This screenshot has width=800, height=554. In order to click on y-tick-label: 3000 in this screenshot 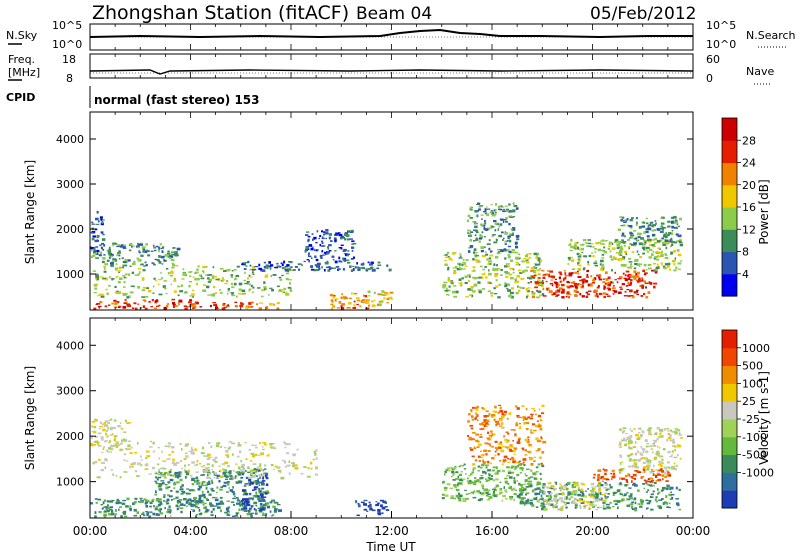, I will do `click(70, 391)`.